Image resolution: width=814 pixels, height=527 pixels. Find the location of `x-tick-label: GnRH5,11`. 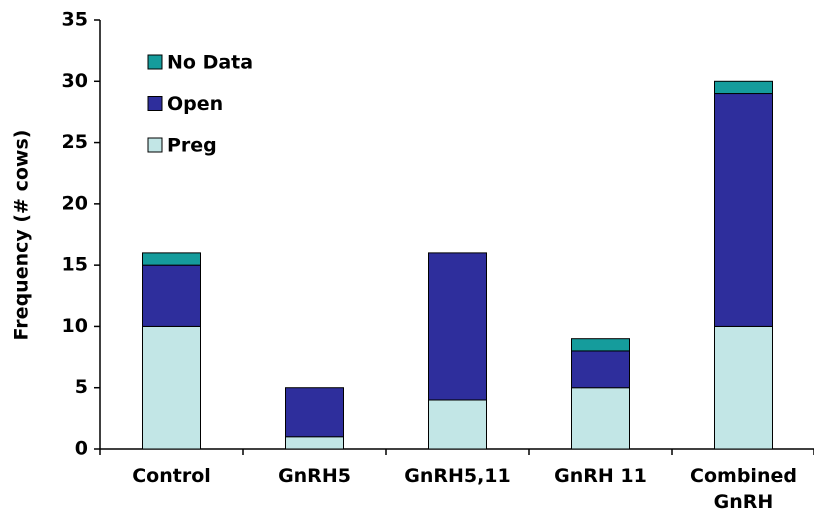

x-tick-label: GnRH5,11 is located at coordinates (457, 476).